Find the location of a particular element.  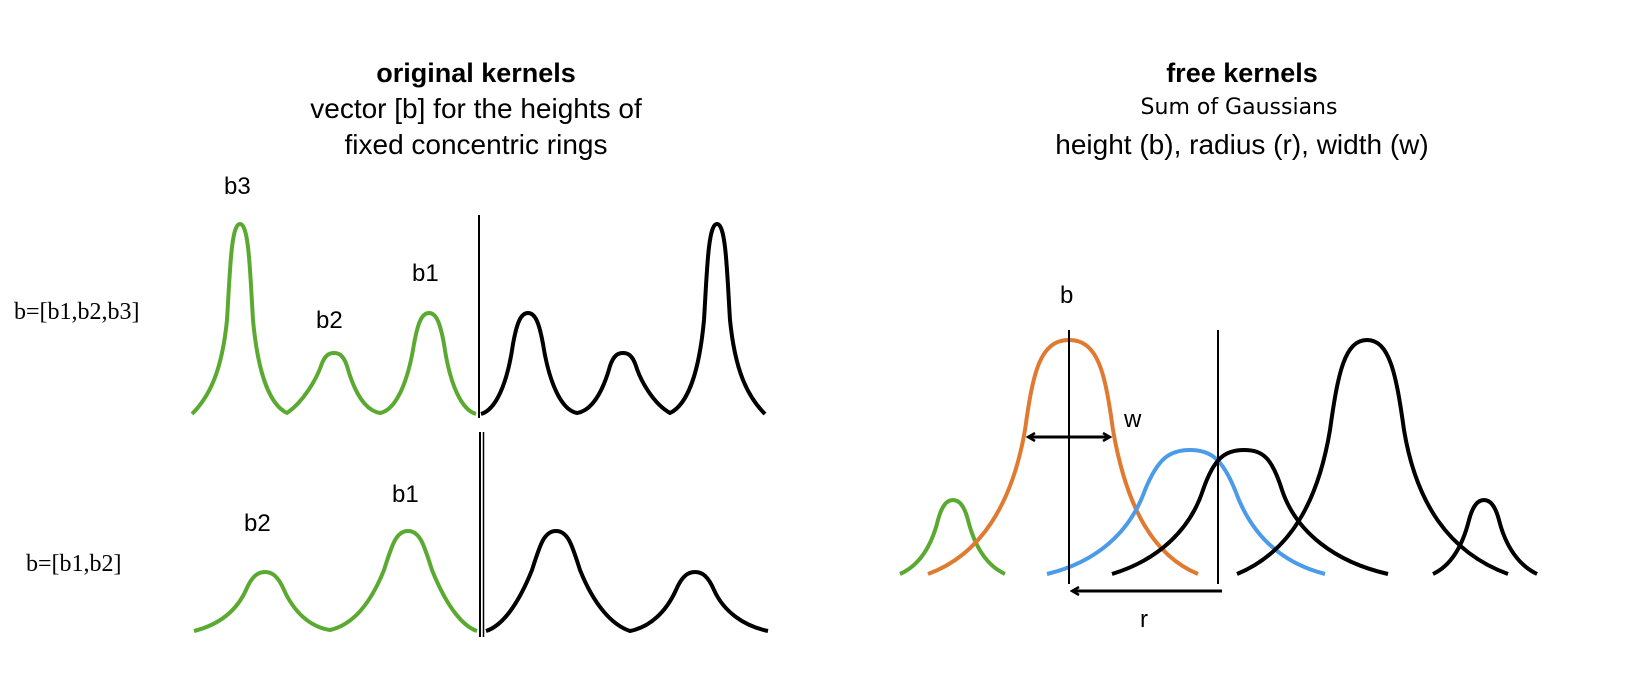

height-label-b: b is located at coordinates (1067, 295).